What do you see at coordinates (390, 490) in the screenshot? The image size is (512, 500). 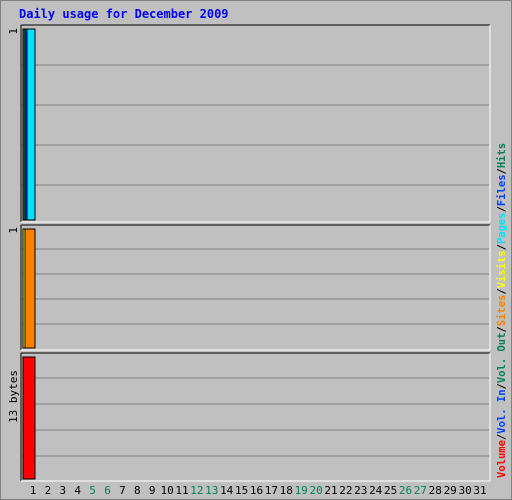 I see `x-tick-label-day-25: 25` at bounding box center [390, 490].